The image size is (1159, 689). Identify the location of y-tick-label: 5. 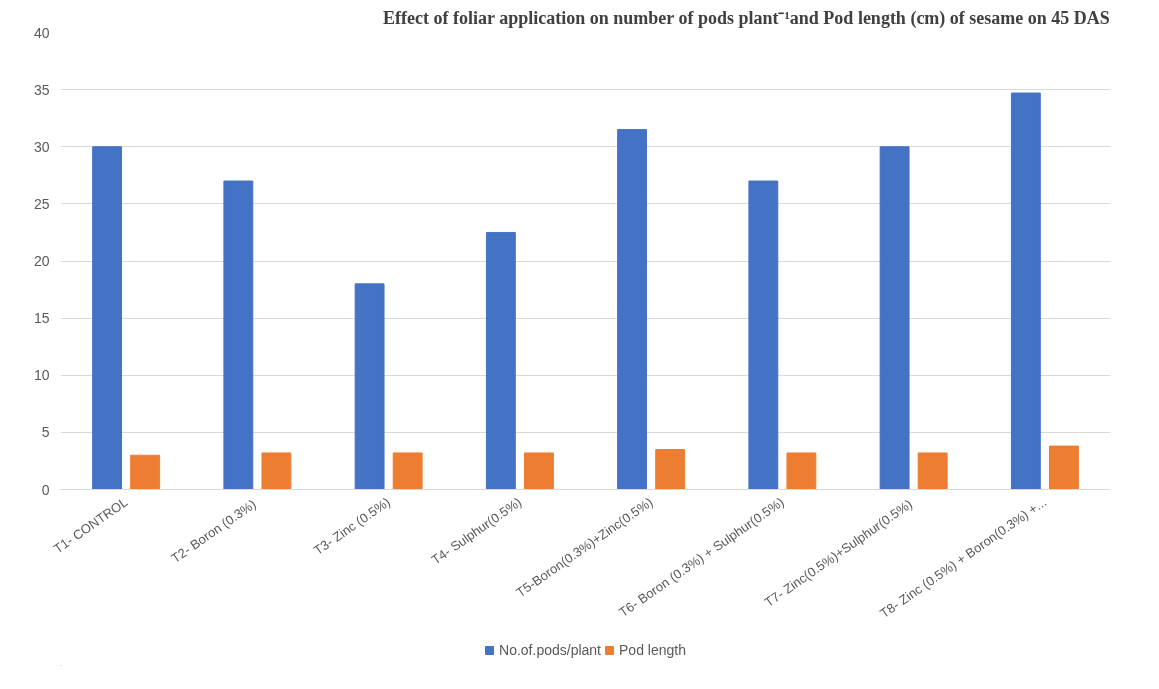
(45, 432).